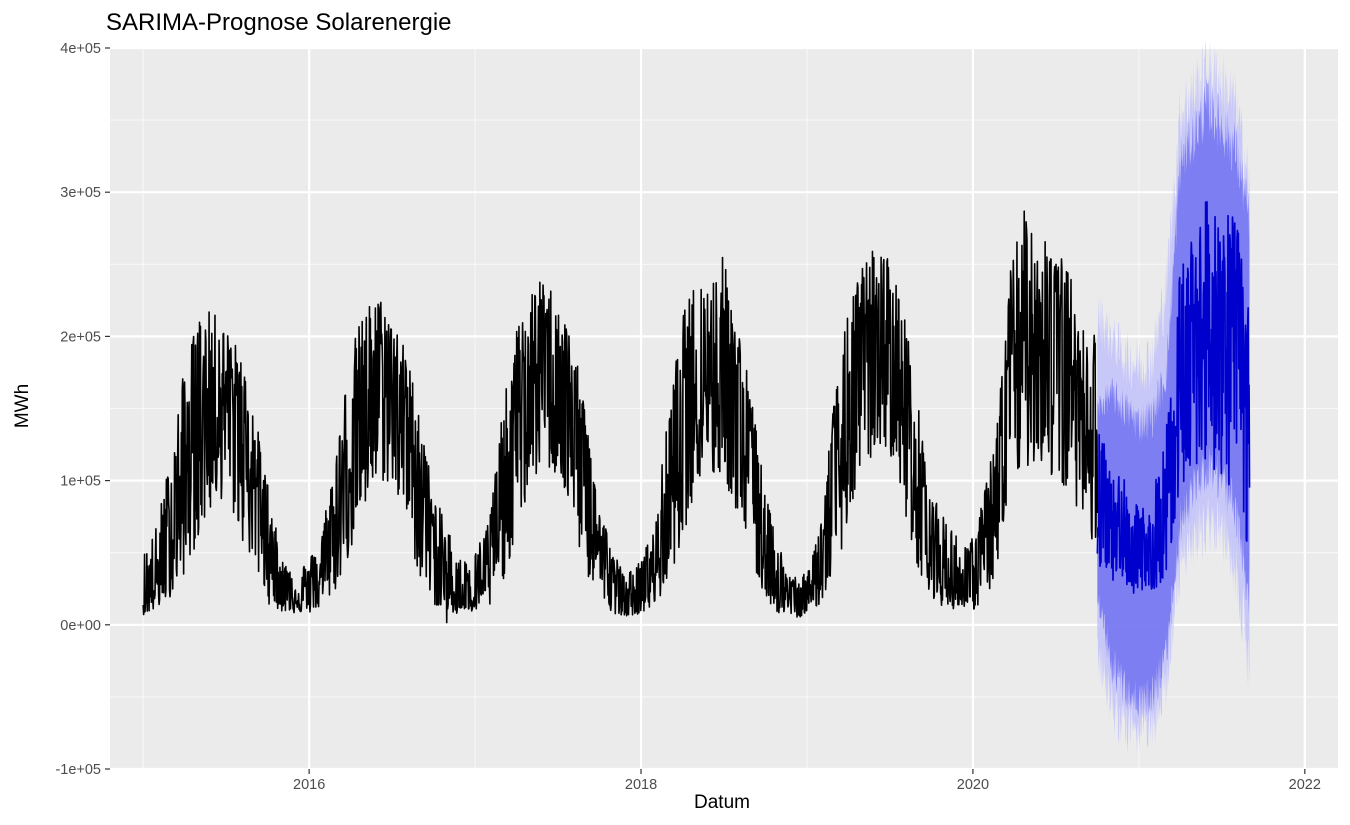 This screenshot has height=825, width=1350. I want to click on y-axis-title: MWh, so click(22, 406).